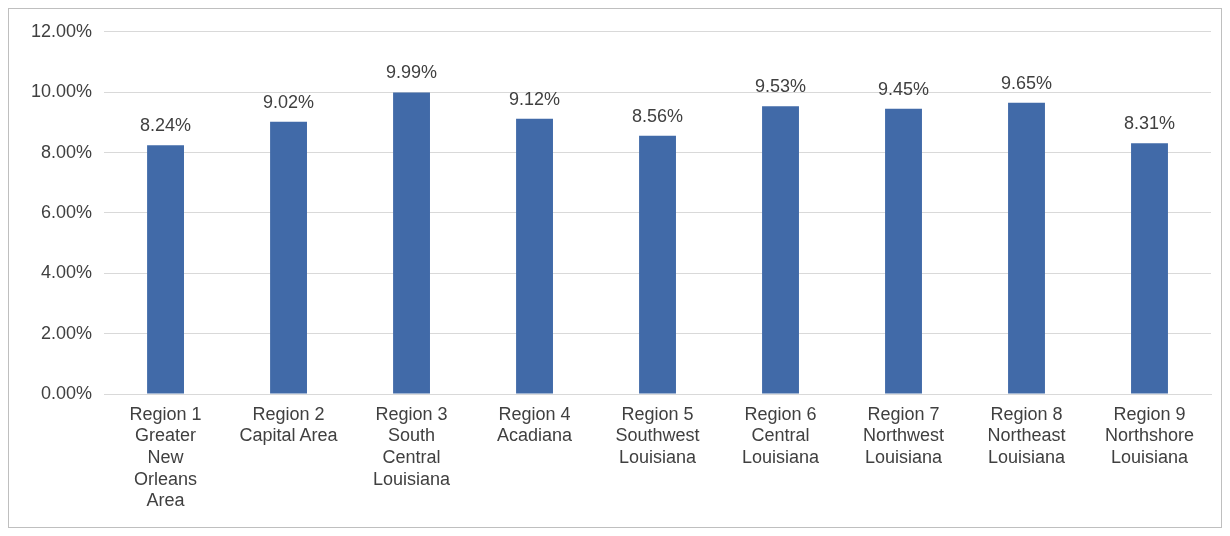 Image resolution: width=1230 pixels, height=536 pixels. I want to click on x-tick-label: Region 9 Northshore Louisiana, so click(1149, 435).